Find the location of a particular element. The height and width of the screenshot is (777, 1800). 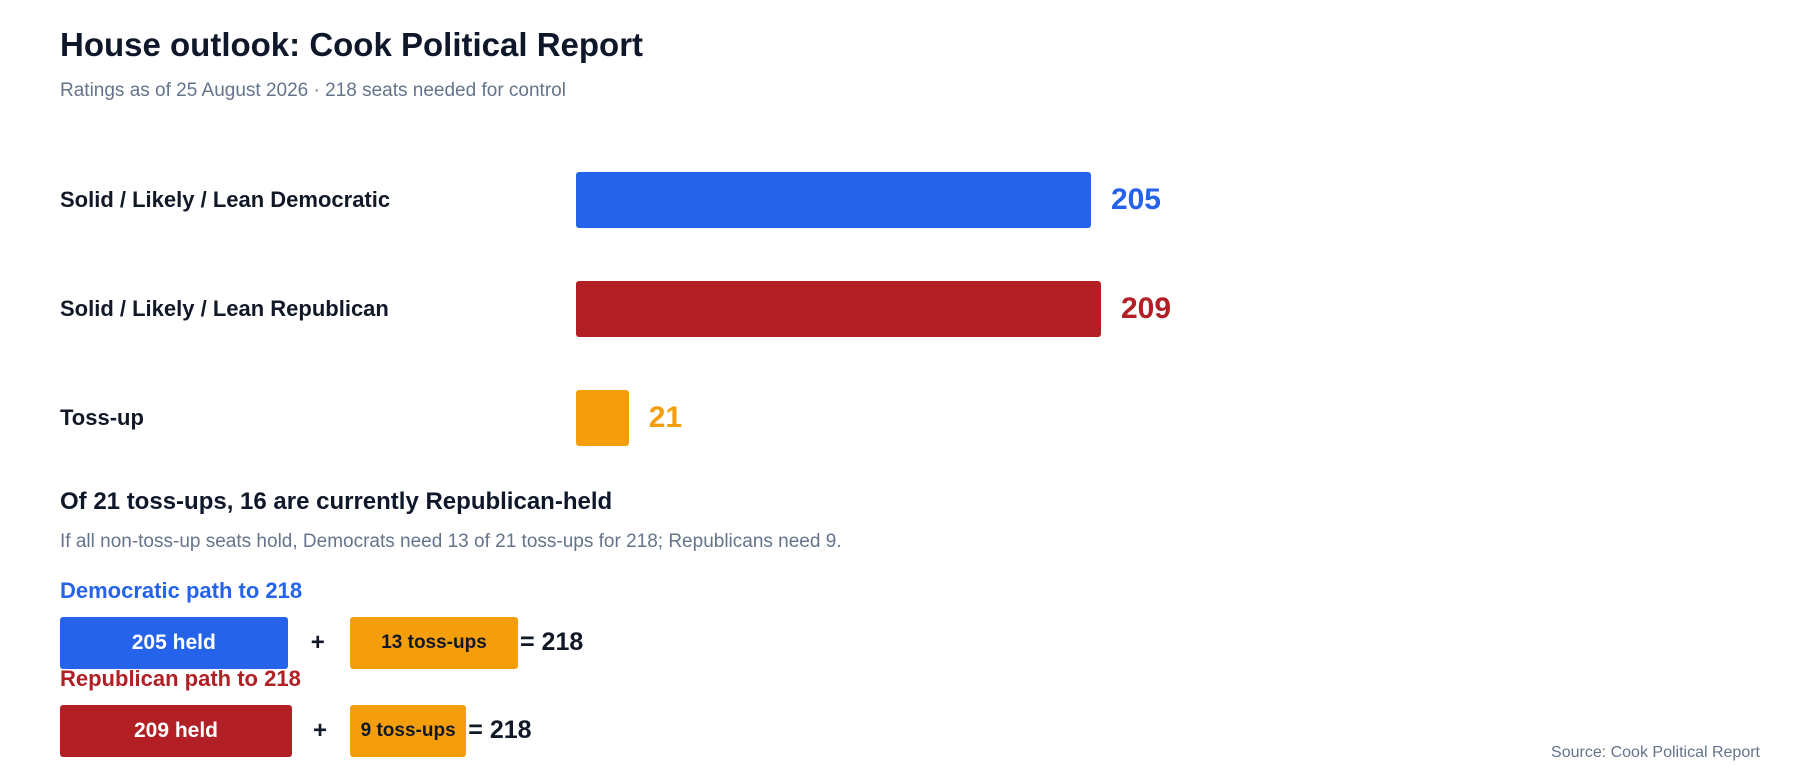

path-row-democratic: 205 held + 13 toss-ups = 218 is located at coordinates (460, 643).